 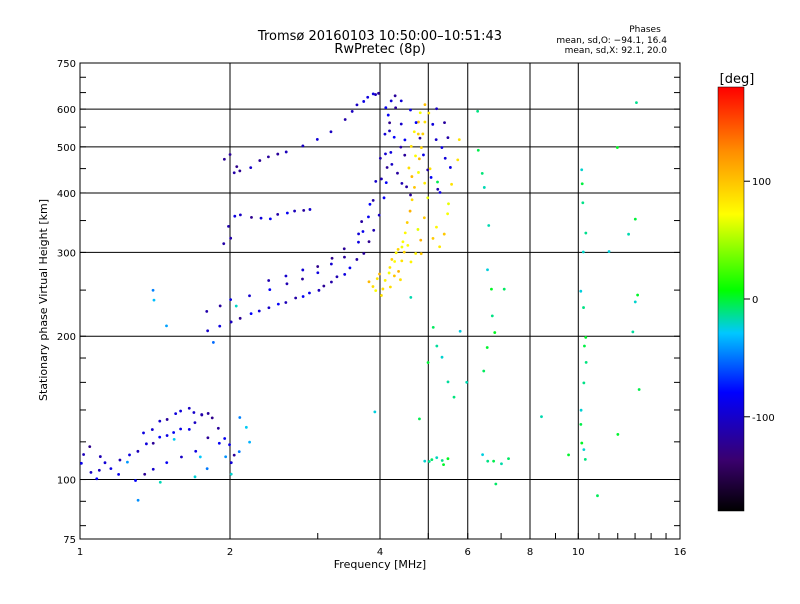 What do you see at coordinates (763, 418) in the screenshot?
I see `colorbar-tick-label: -100` at bounding box center [763, 418].